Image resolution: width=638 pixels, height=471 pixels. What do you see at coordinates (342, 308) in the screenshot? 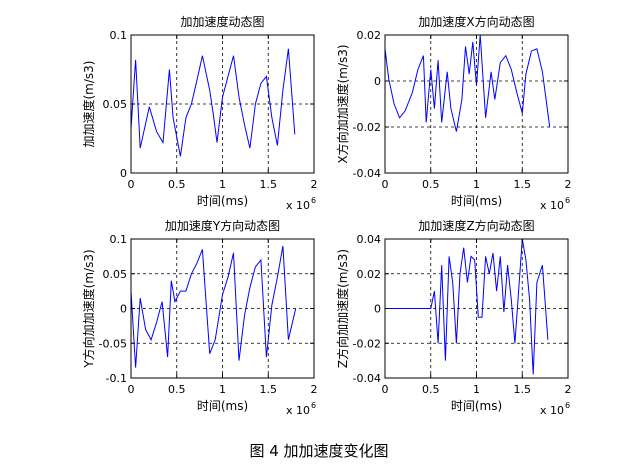
I see `y-axis-label: Z方向加加速度(m/s3)` at bounding box center [342, 308].